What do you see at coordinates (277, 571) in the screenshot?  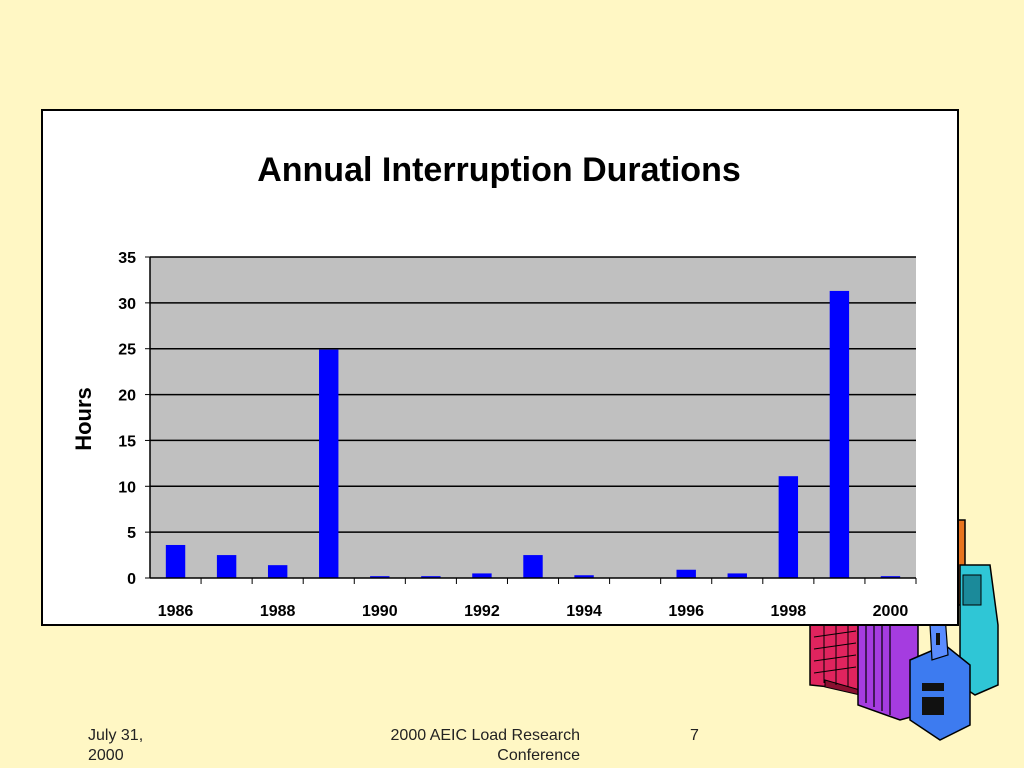 I see `bar-1988` at bounding box center [277, 571].